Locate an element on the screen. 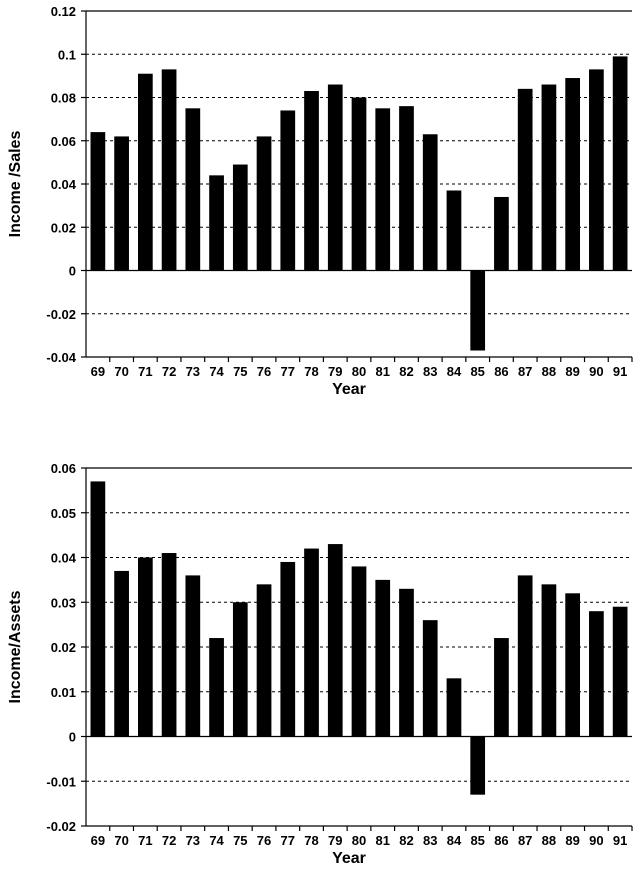  x-tick-label: 78 is located at coordinates (311, 371).